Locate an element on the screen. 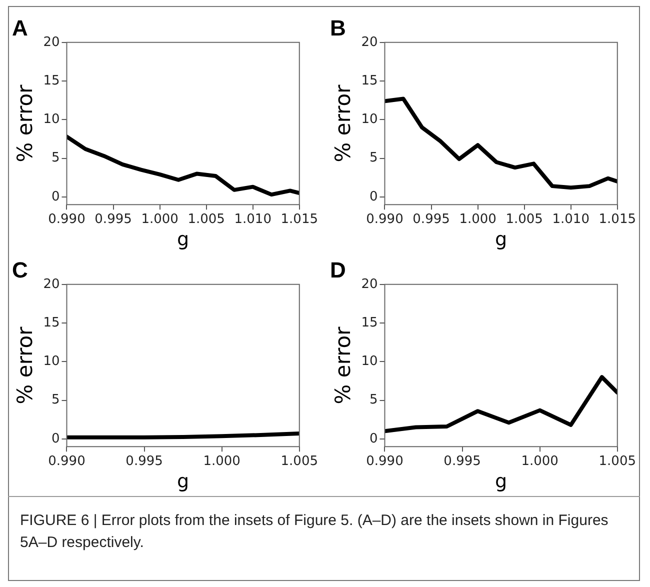 Image resolution: width=650 pixels, height=587 pixels. chart-title: C is located at coordinates (20, 269).